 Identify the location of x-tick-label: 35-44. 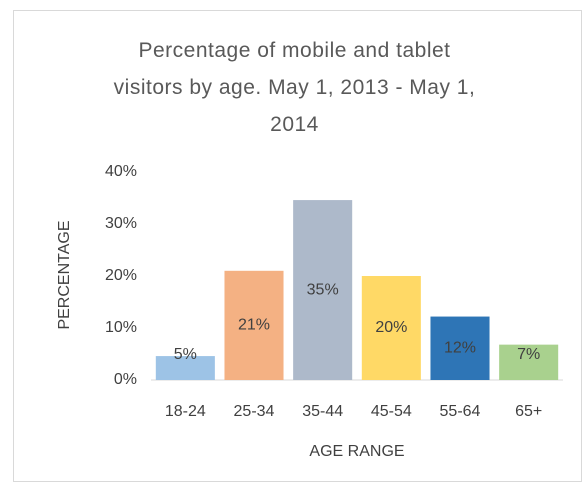
(322, 411).